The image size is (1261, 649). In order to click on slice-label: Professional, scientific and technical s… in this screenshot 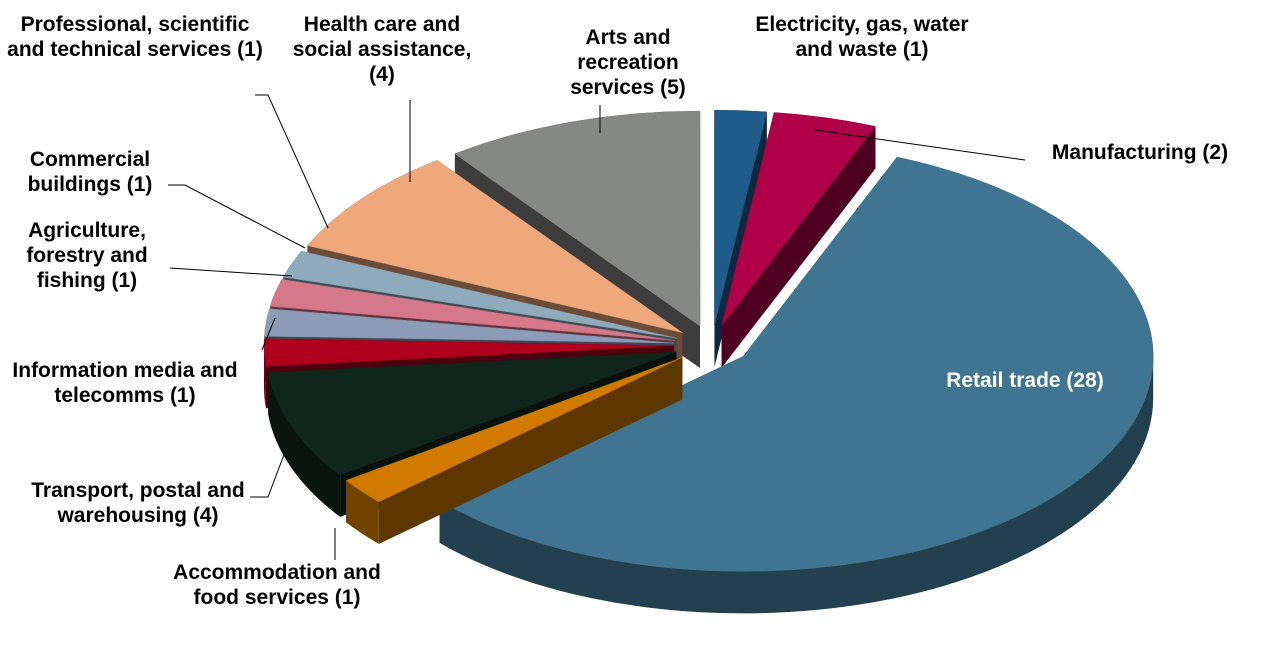, I will do `click(135, 37)`.